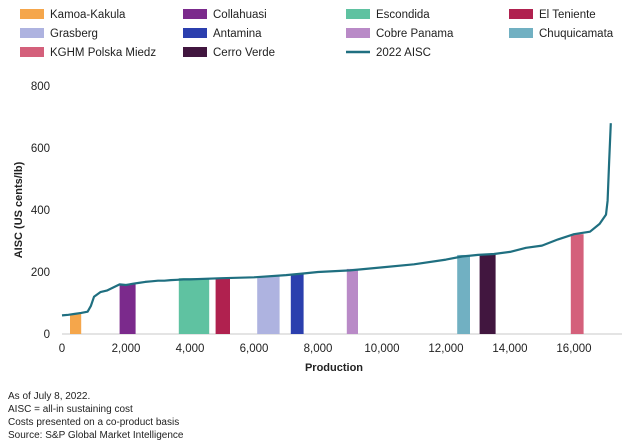 The width and height of the screenshot is (644, 448). I want to click on bar-escondida, so click(194, 306).